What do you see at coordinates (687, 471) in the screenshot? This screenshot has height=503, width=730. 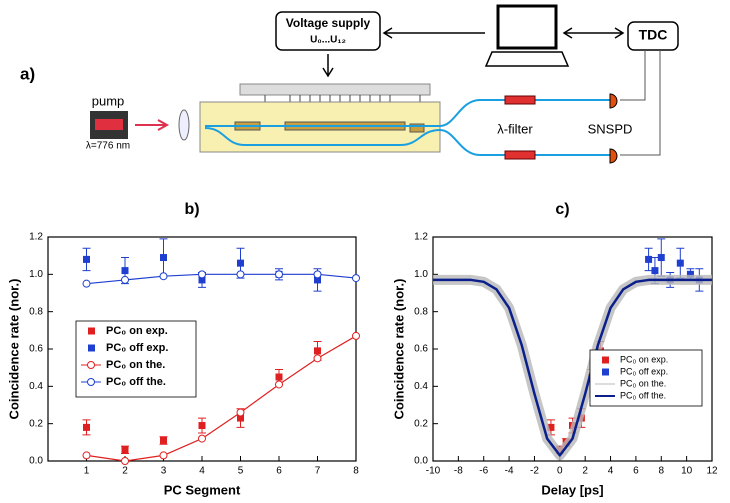 I see `x-tick-label: 10` at bounding box center [687, 471].